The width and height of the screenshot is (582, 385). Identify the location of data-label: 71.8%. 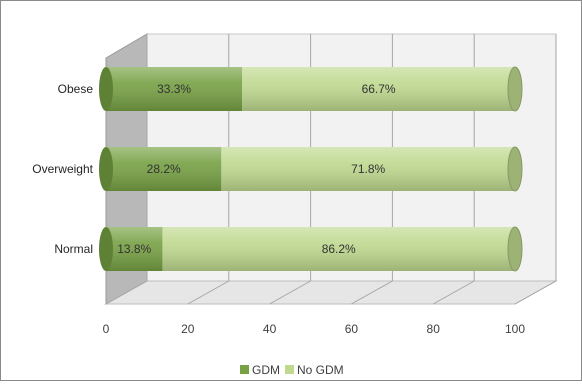
(368, 169).